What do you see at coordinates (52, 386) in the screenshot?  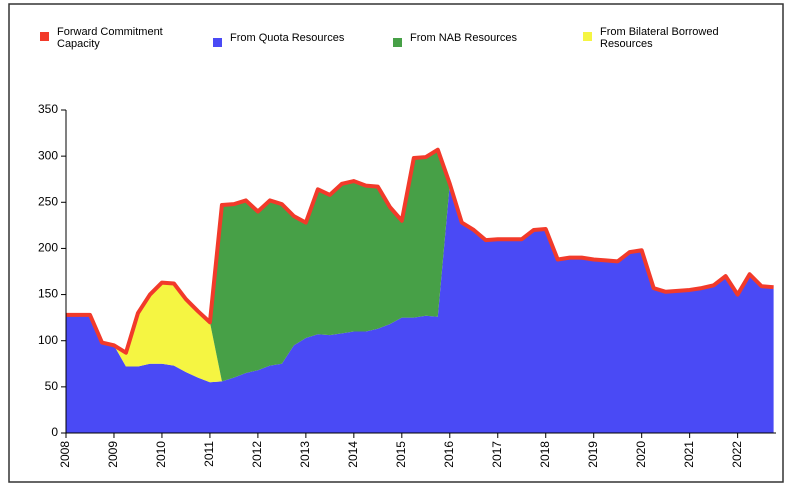 I see `y-tick-label: 50` at bounding box center [52, 386].